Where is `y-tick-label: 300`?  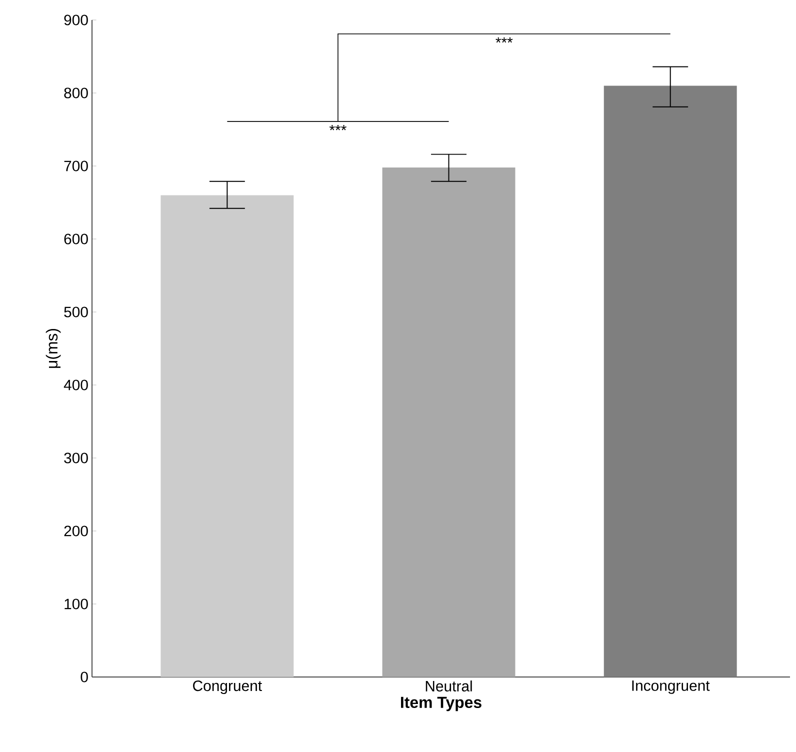
y-tick-label: 300 is located at coordinates (76, 458).